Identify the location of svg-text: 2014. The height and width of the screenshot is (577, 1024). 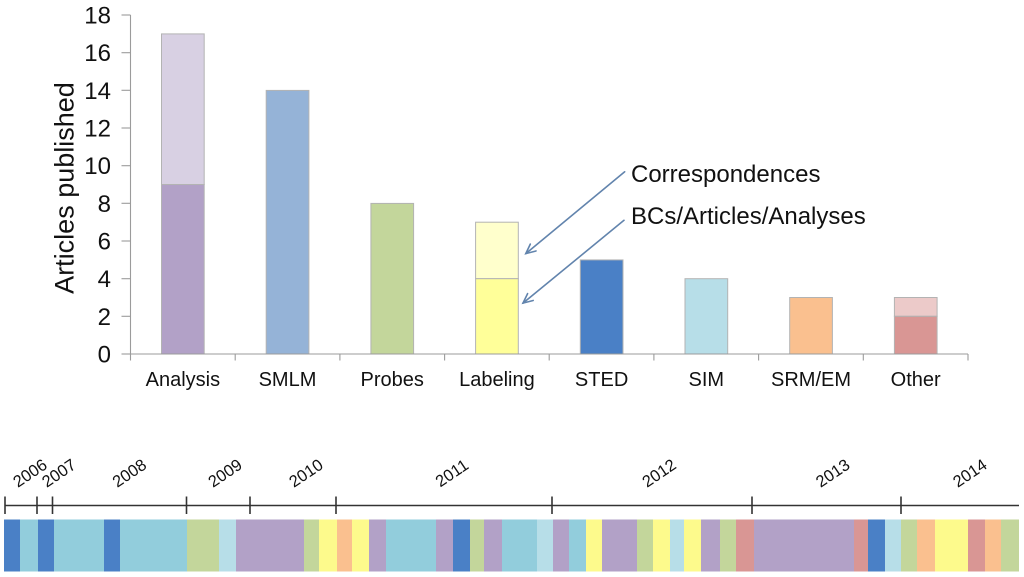
(970, 473).